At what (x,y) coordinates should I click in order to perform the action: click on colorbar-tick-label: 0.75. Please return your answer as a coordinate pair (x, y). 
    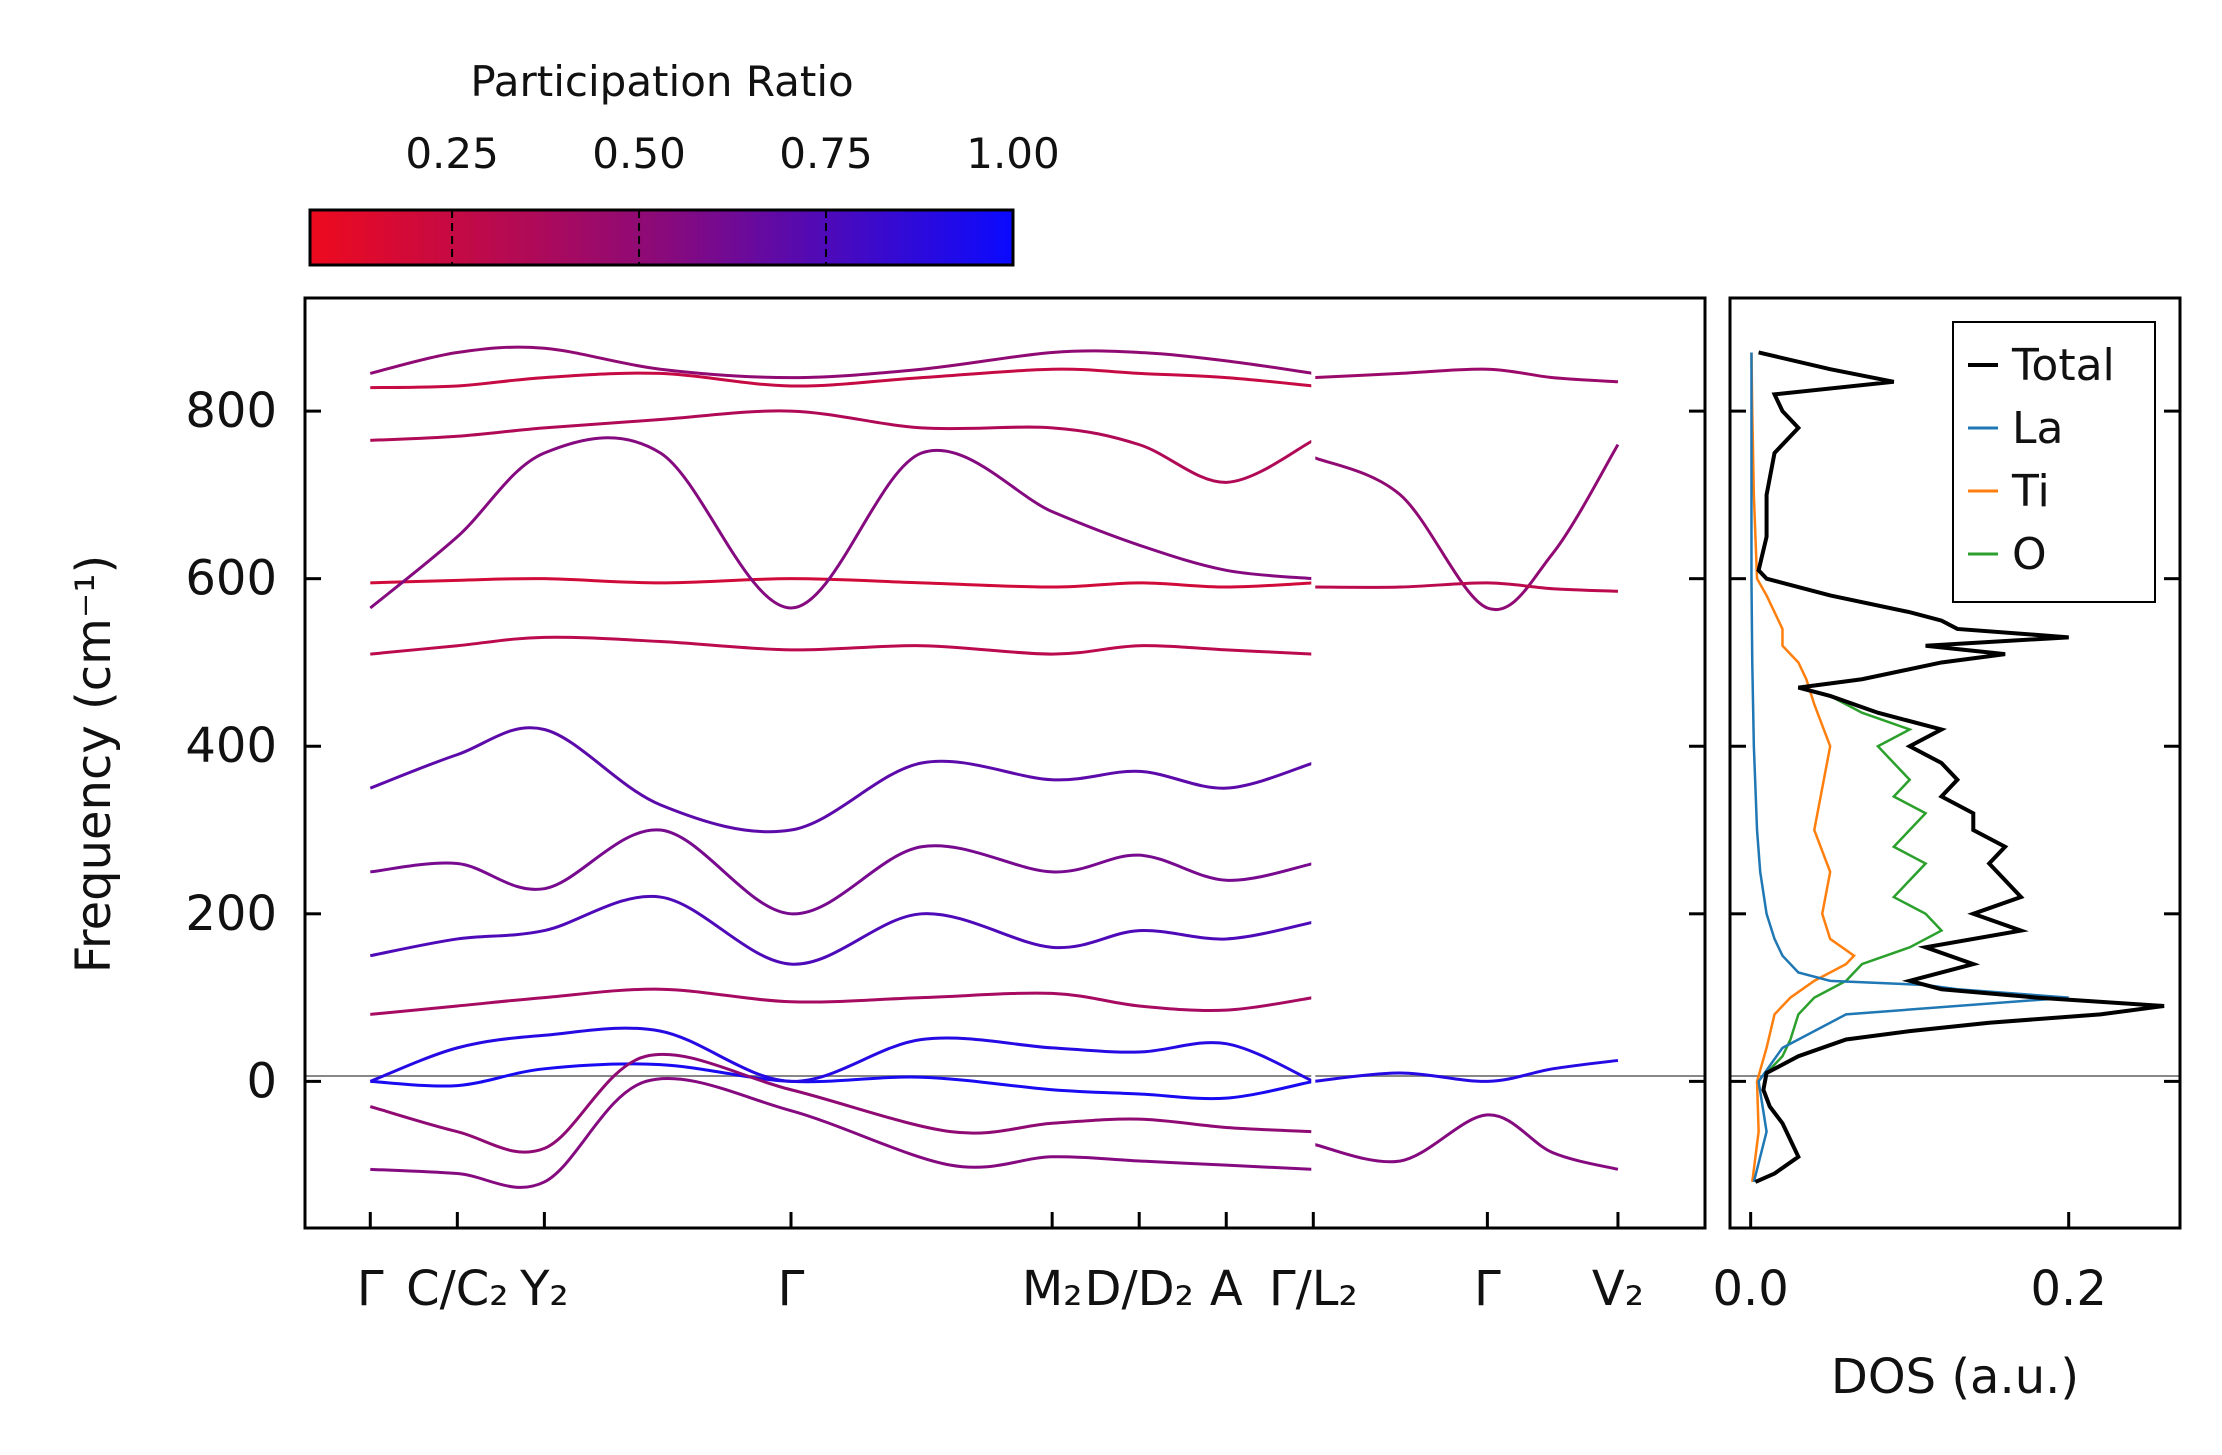
    Looking at the image, I should click on (826, 153).